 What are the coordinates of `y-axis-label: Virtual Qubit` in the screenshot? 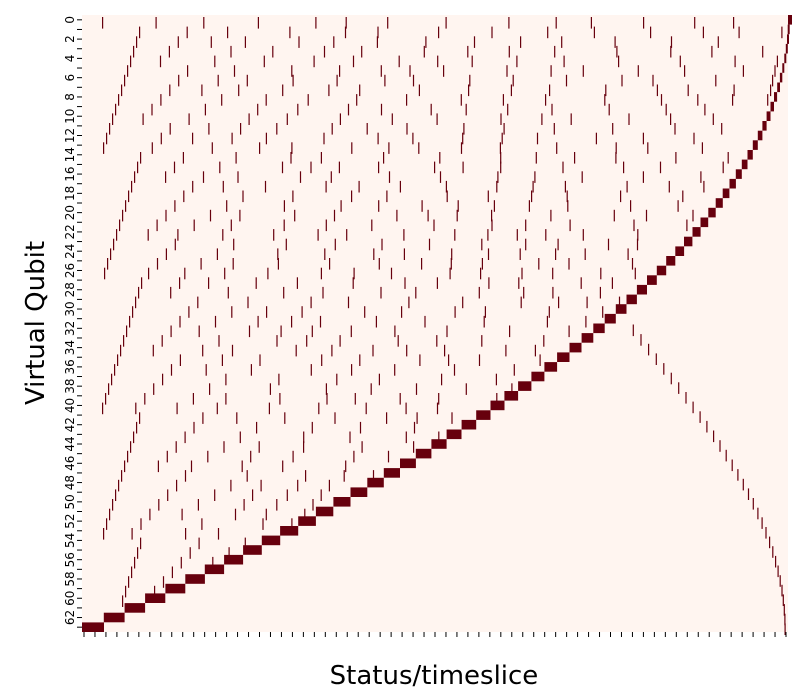 It's located at (36, 323).